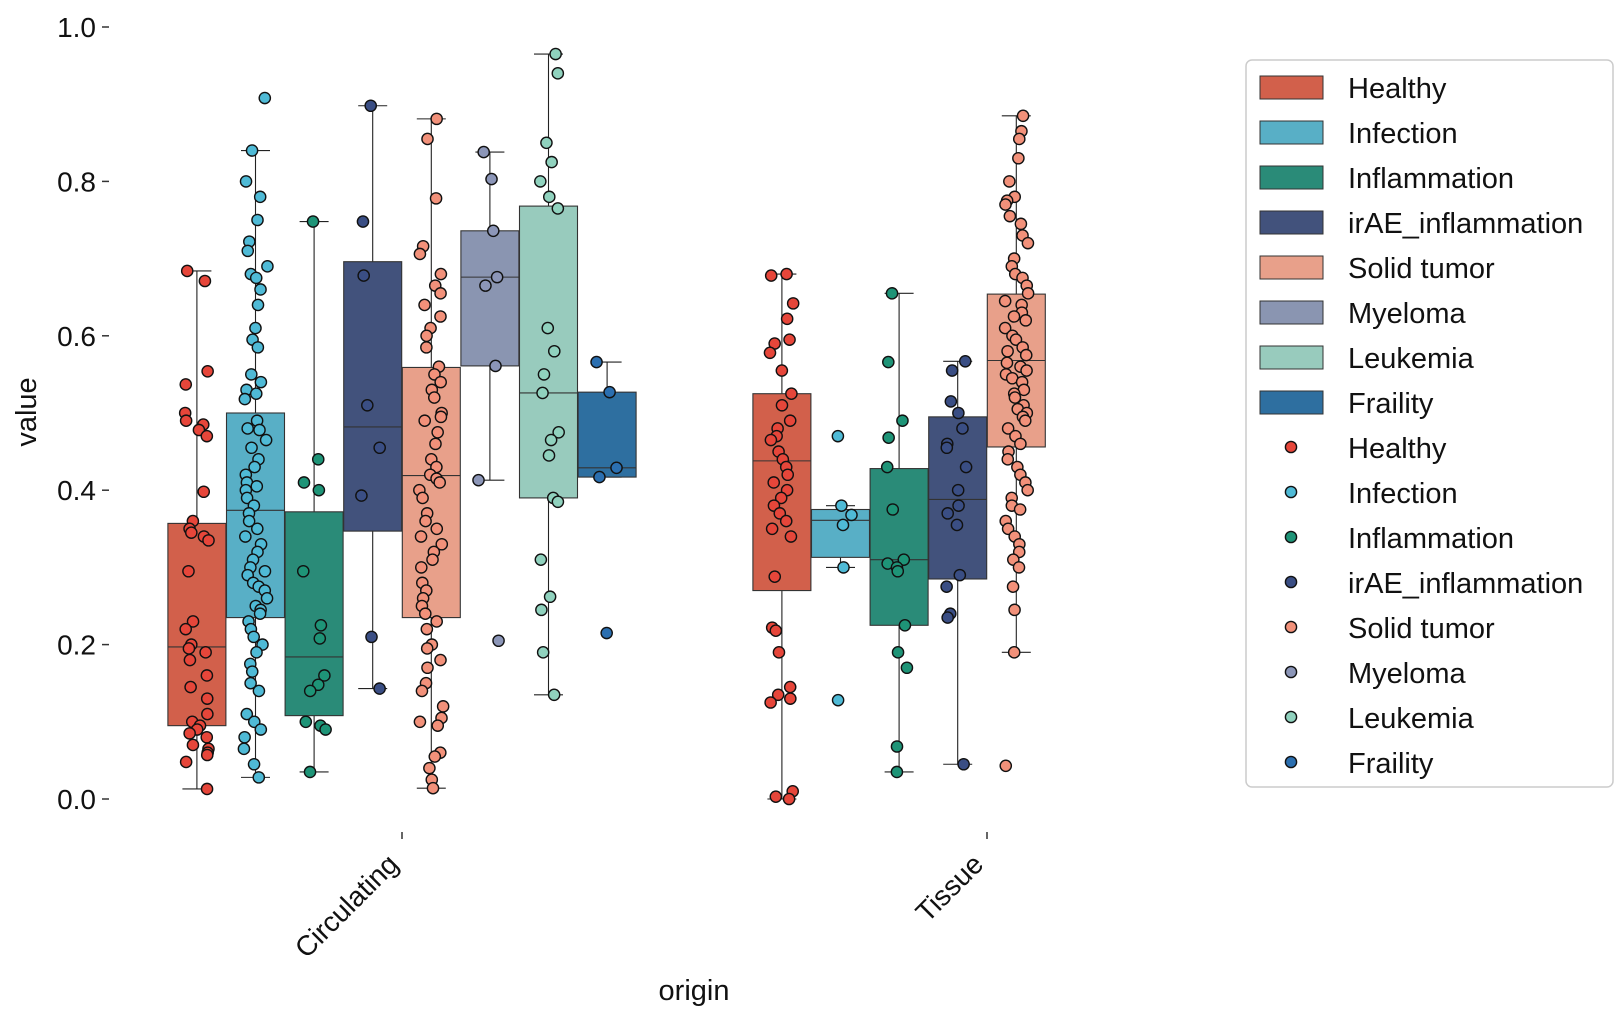 The image size is (1621, 1023). Describe the element at coordinates (1399, 539) in the screenshot. I see `legend-point-inflammation: Inflammation` at that location.